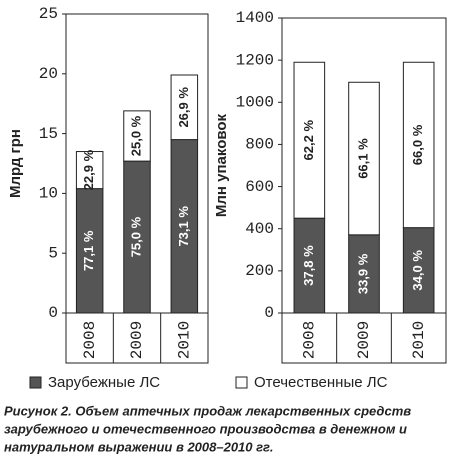  Describe the element at coordinates (255, 103) in the screenshot. I see `y-tick-label: 1000` at that location.